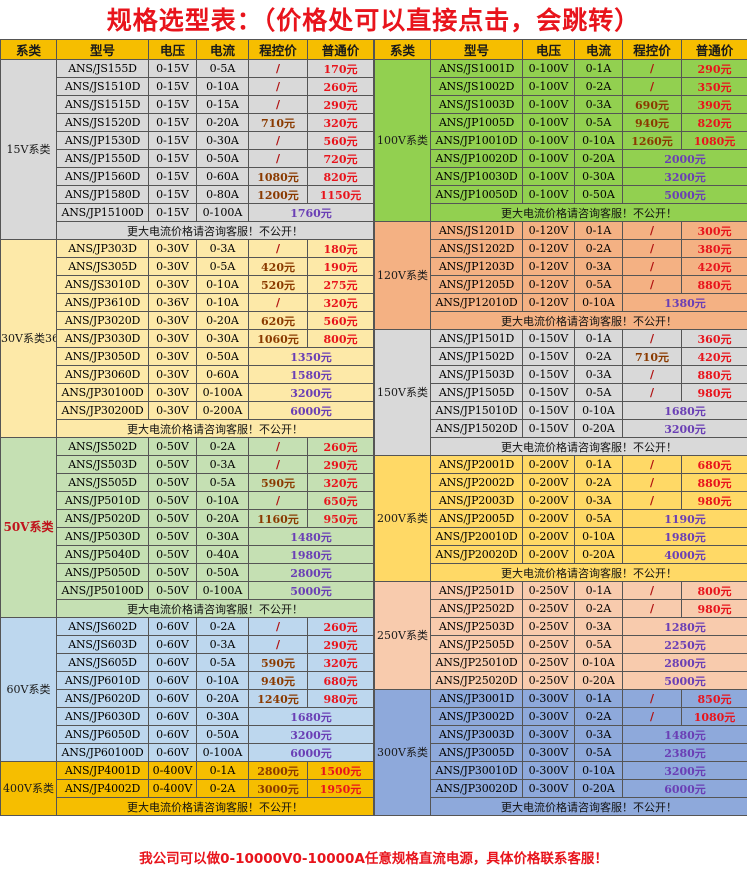 This screenshot has width=747, height=881. Describe the element at coordinates (714, 698) in the screenshot. I see `normal-price-link: 850元` at that location.